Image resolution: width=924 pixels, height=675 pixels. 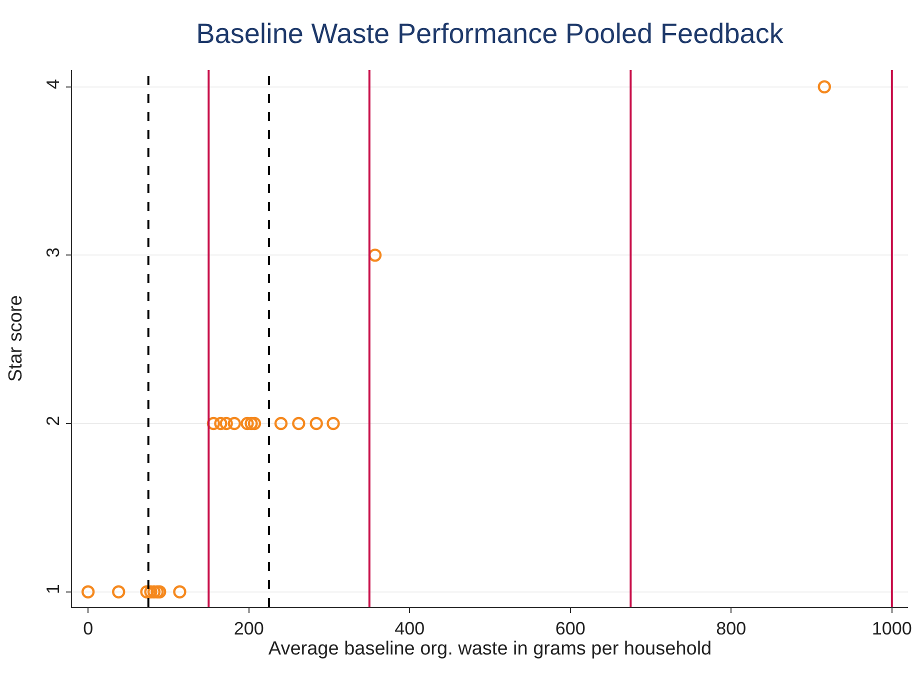 What do you see at coordinates (88, 628) in the screenshot?
I see `x-tick-label: 0` at bounding box center [88, 628].